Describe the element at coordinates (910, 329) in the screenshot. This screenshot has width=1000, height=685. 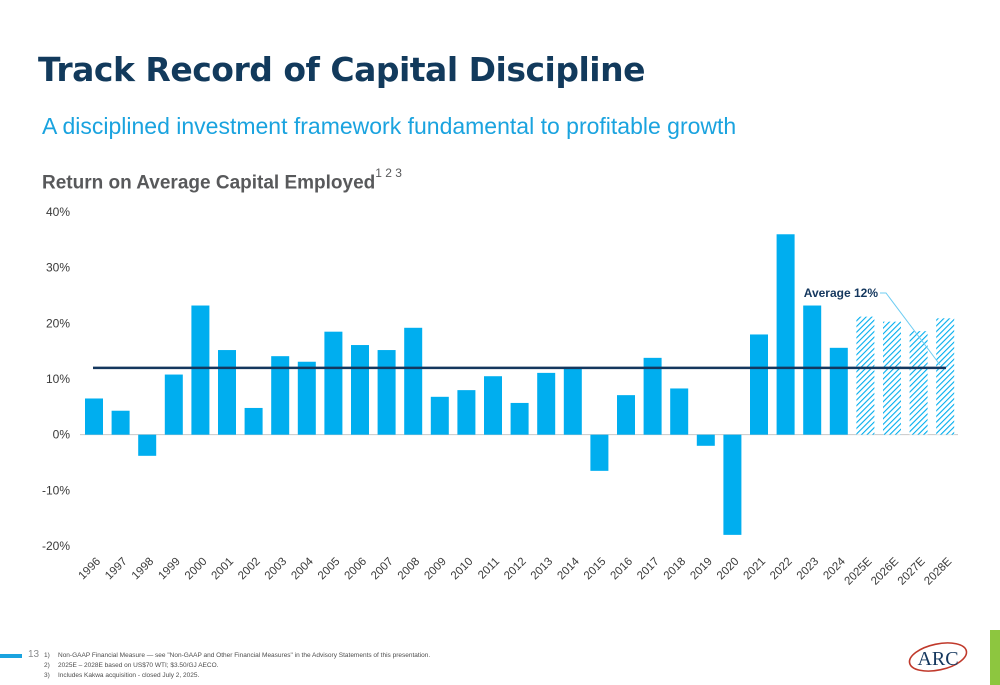
I see `average-callout-leader` at that location.